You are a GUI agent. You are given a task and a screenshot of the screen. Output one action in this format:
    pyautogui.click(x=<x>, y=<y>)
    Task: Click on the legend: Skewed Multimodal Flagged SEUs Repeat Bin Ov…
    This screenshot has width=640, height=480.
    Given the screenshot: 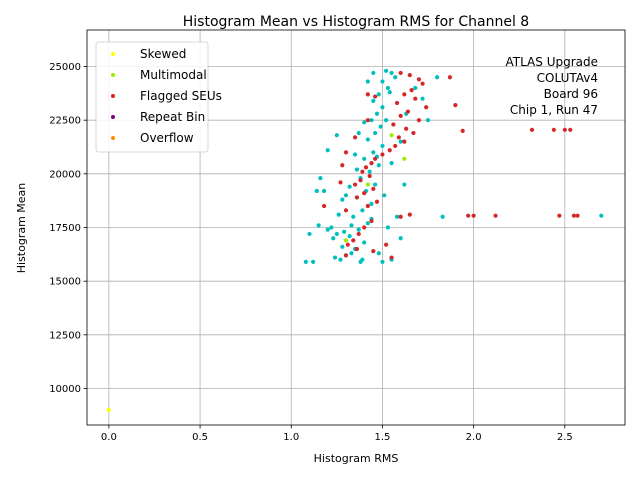 What is the action you would take?
    pyautogui.click(x=158, y=97)
    